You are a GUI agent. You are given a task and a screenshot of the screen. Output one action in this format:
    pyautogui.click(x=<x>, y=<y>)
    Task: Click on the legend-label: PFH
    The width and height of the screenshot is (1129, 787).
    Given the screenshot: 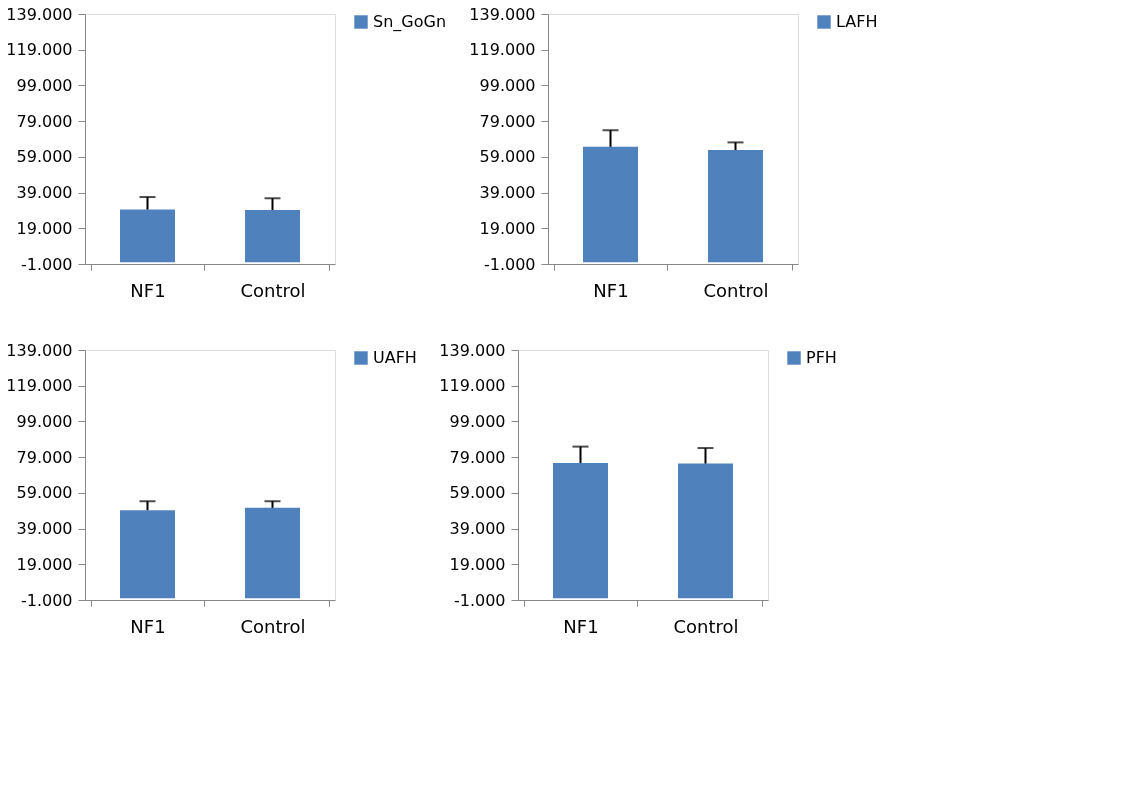 What is the action you would take?
    pyautogui.click(x=821, y=357)
    